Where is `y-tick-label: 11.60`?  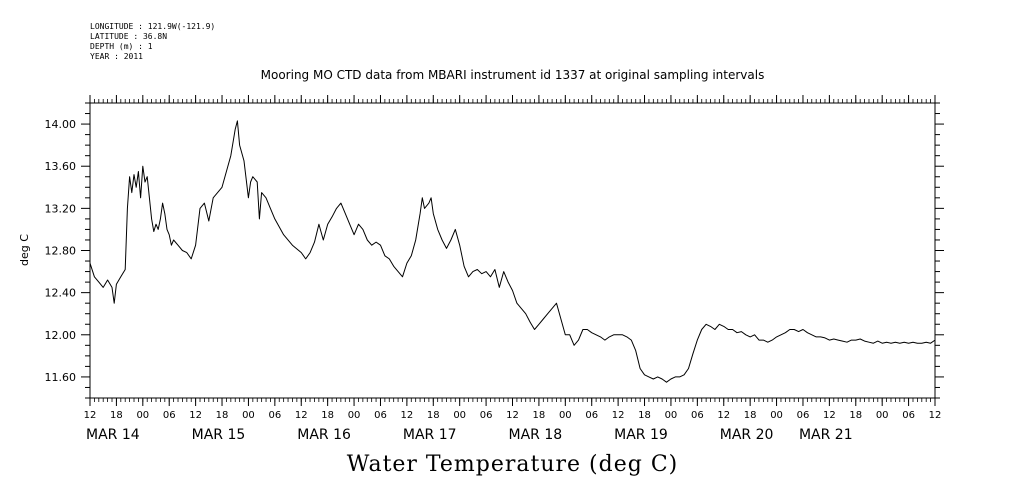 y-tick-label: 11.60 is located at coordinates (61, 377).